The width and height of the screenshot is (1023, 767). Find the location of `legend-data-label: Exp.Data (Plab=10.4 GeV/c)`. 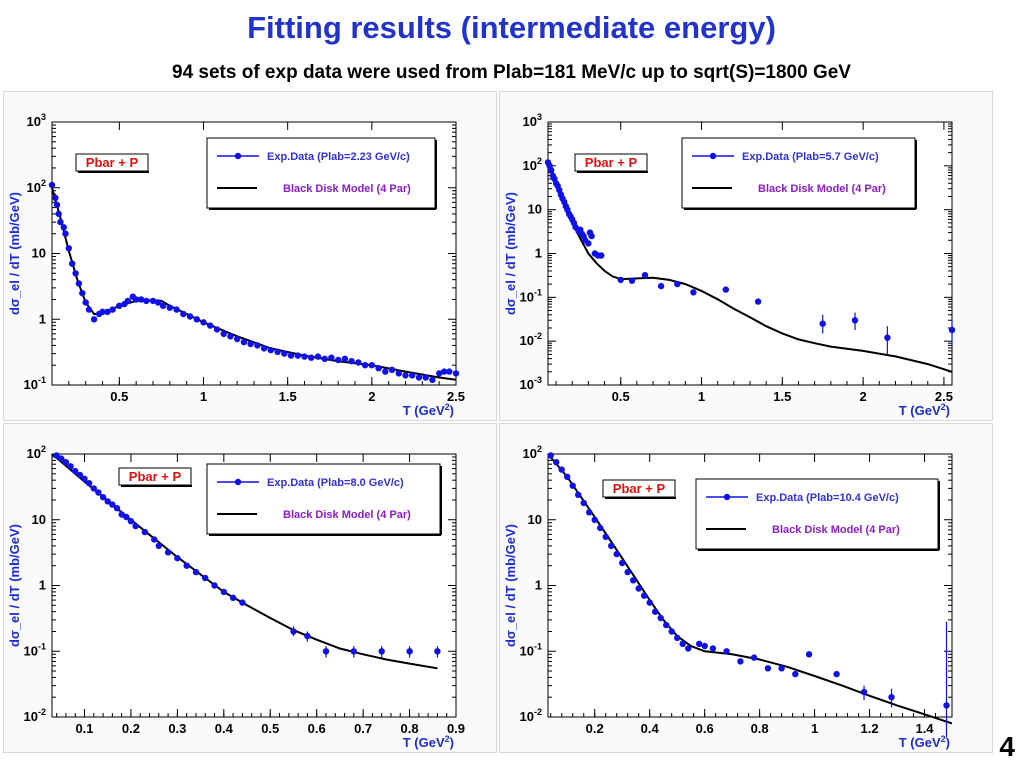

legend-data-label: Exp.Data (Plab=10.4 GeV/c) is located at coordinates (827, 498).